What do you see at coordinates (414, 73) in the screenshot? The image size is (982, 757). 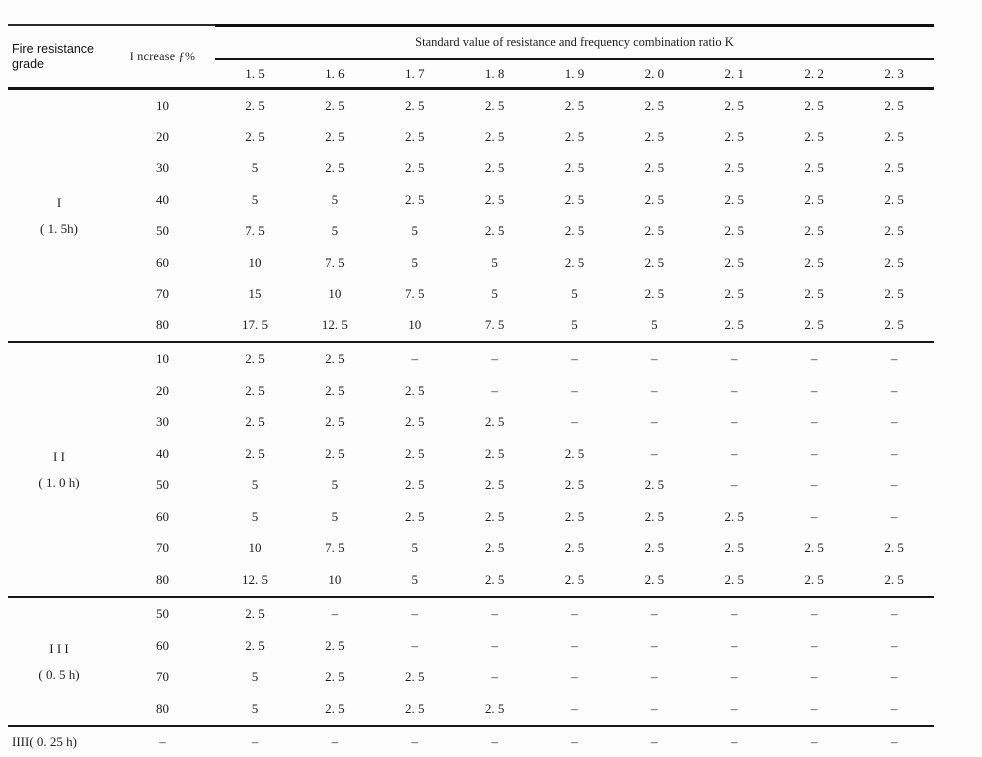 I see `k-column-header: 1. 7` at bounding box center [414, 73].